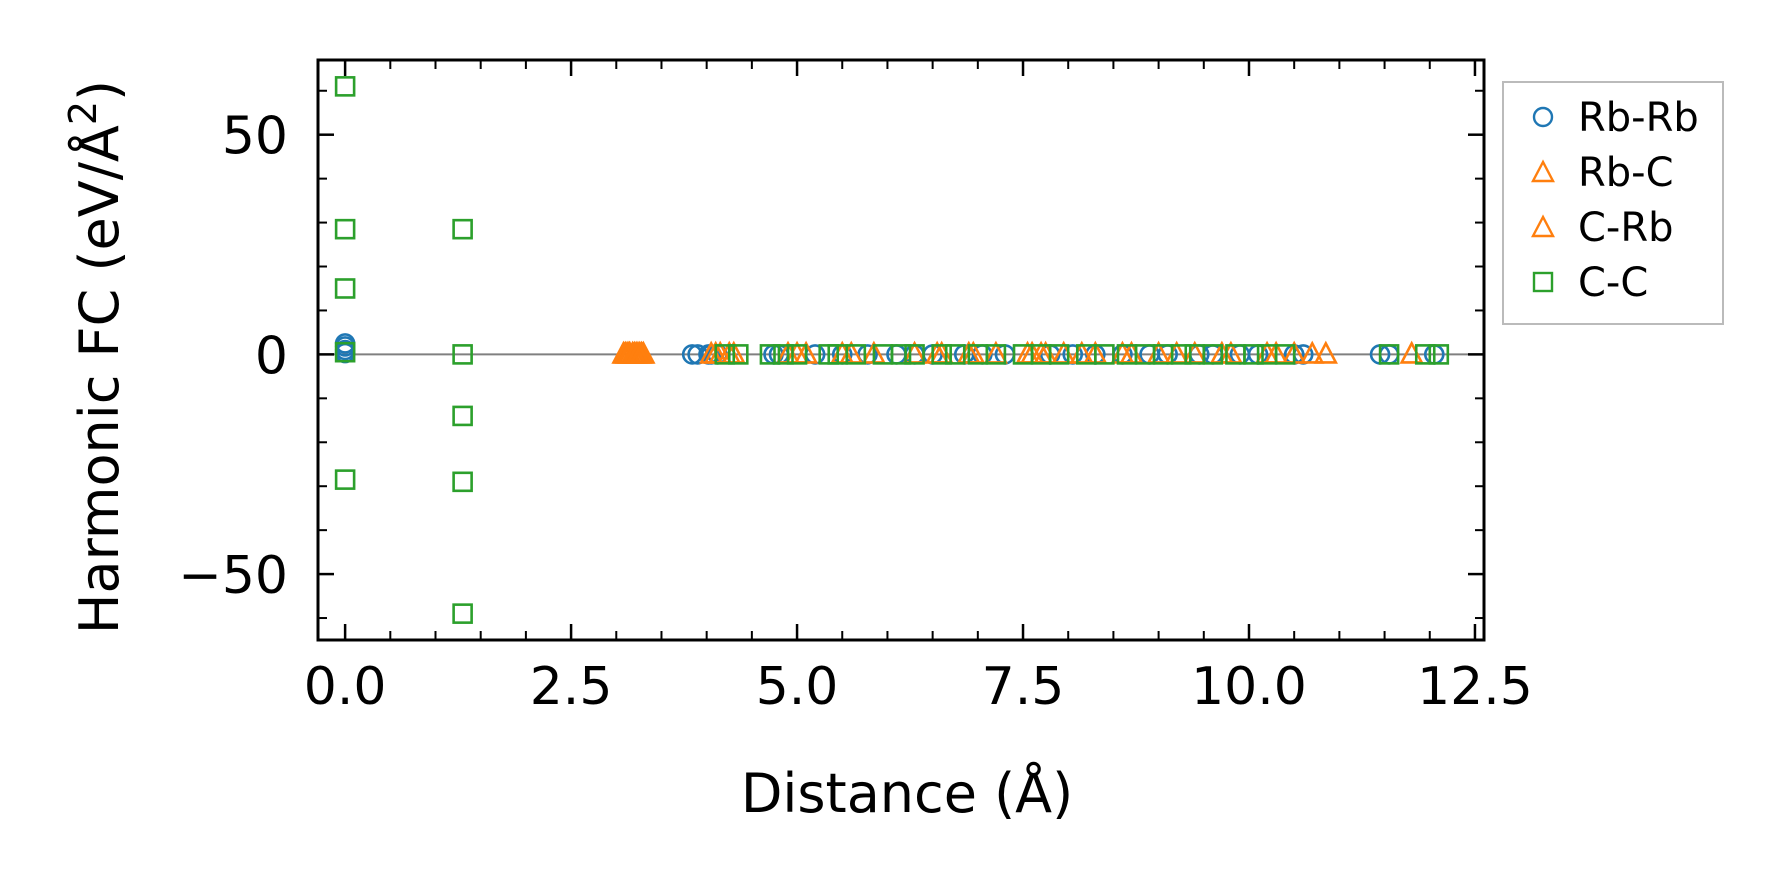 This screenshot has width=1772, height=883. I want to click on legend-label-C-C: C-C, so click(1613, 283).